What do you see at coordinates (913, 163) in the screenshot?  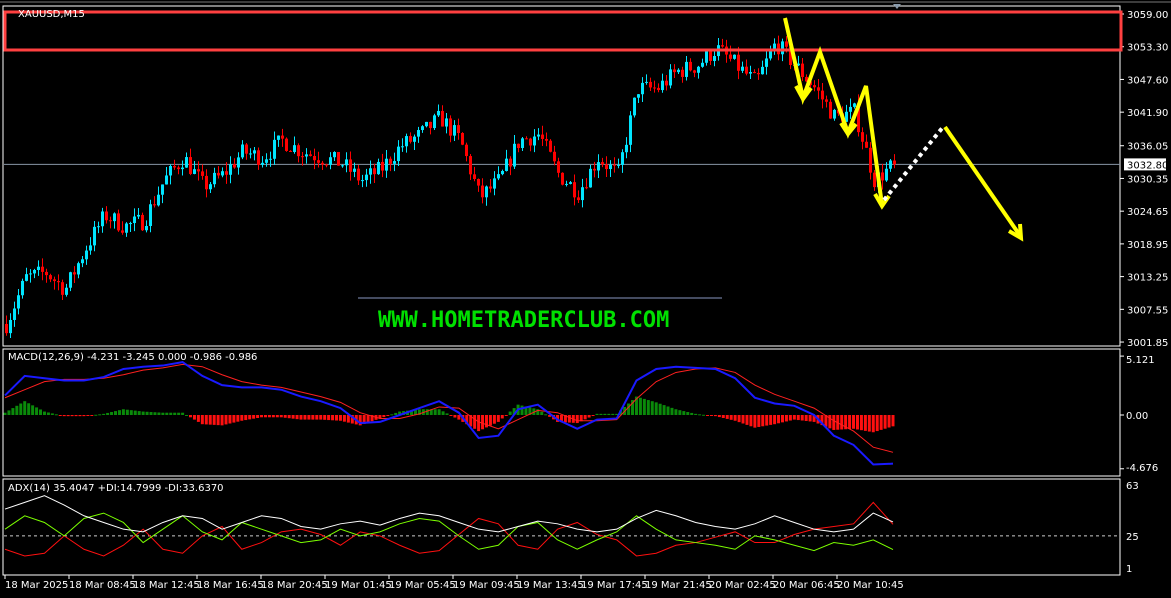 I see `dotted-retrace-line` at bounding box center [913, 163].